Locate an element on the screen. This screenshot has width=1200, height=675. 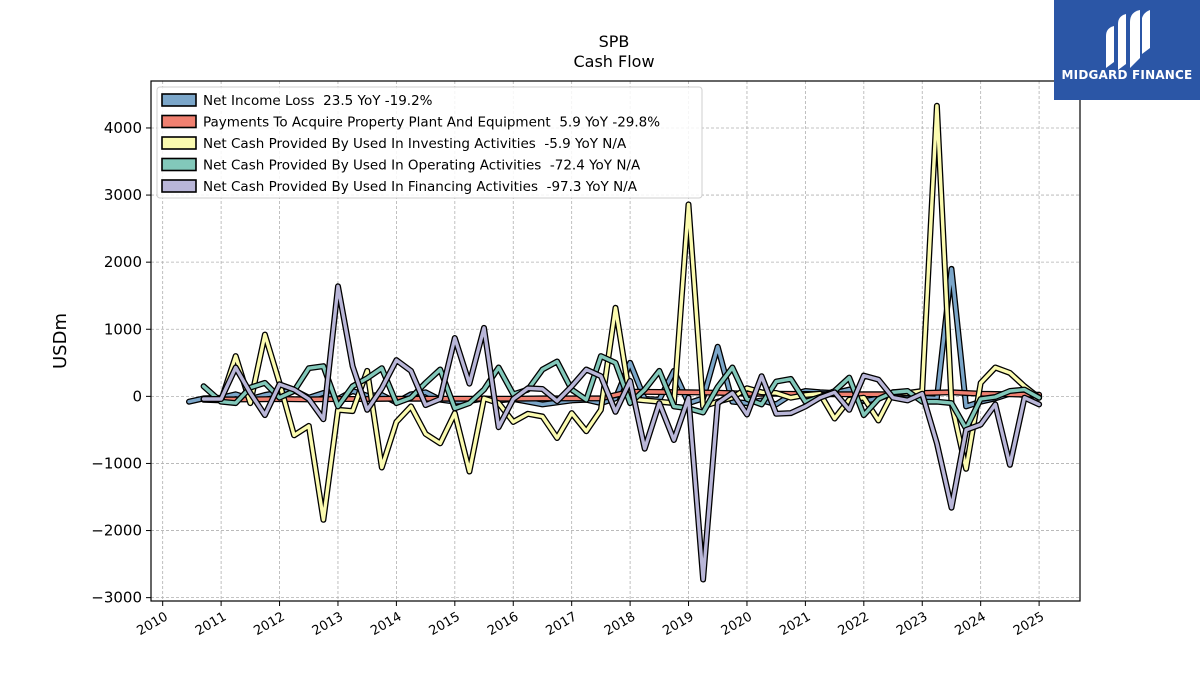
y-tick-label: 2000 is located at coordinates (123, 262).